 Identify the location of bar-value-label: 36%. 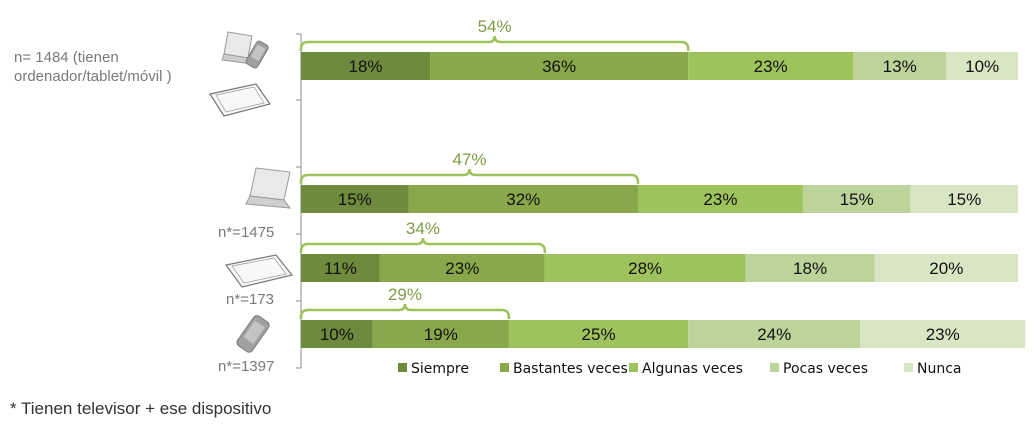
(559, 66).